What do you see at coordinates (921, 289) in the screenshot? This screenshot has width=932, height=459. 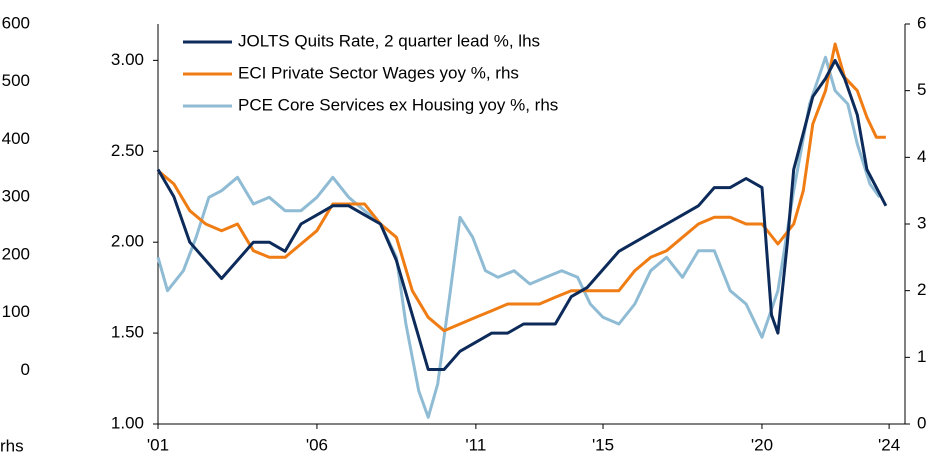 I see `y2-tick-label: 2` at bounding box center [921, 289].